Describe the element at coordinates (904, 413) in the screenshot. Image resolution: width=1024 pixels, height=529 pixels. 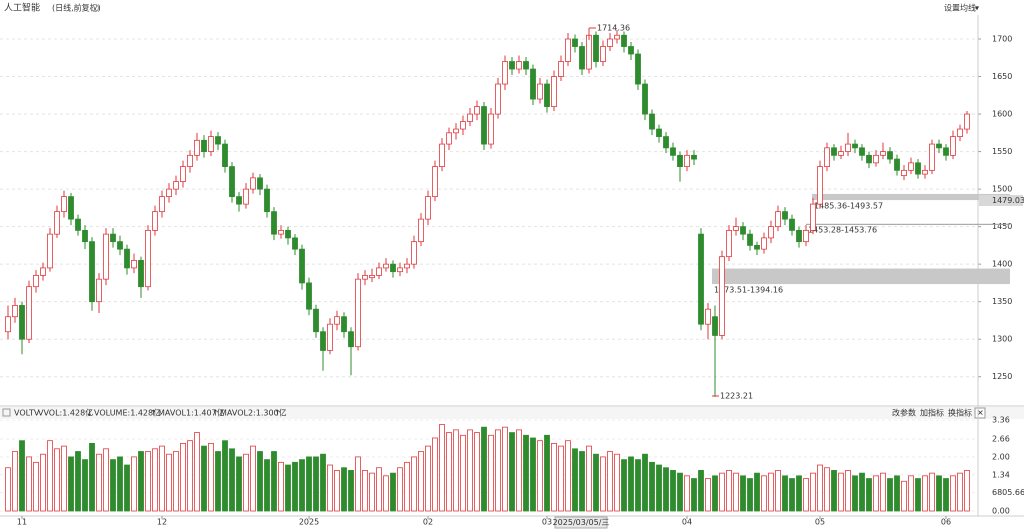
I see `indicator-button: 改参数` at that location.